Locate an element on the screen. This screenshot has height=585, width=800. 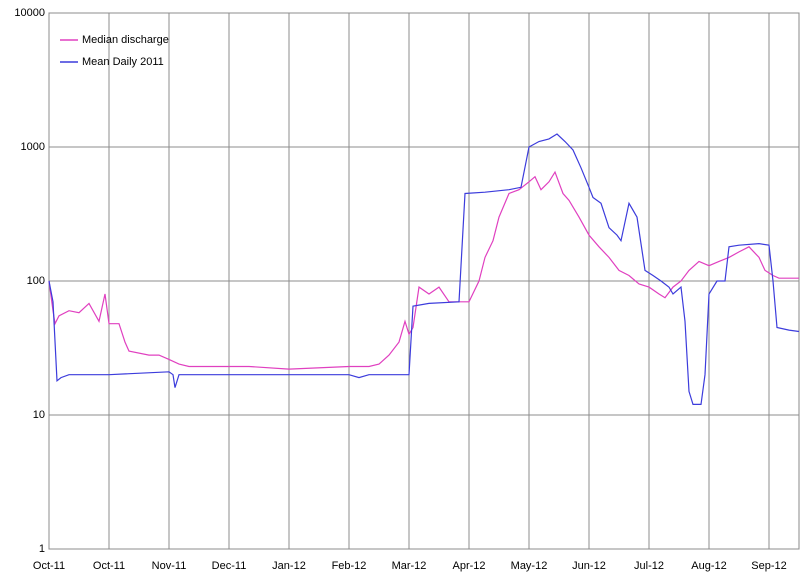
y-tick-label: 100 is located at coordinates (36, 281).